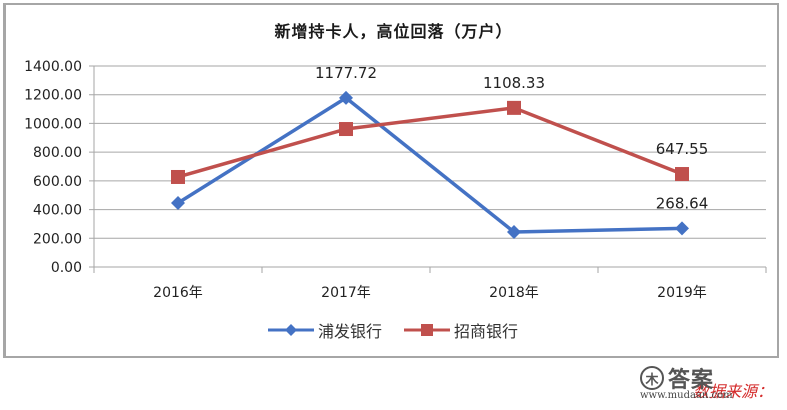 The image size is (787, 410). What do you see at coordinates (486, 331) in the screenshot?
I see `legend-label: 招商银行` at bounding box center [486, 331].